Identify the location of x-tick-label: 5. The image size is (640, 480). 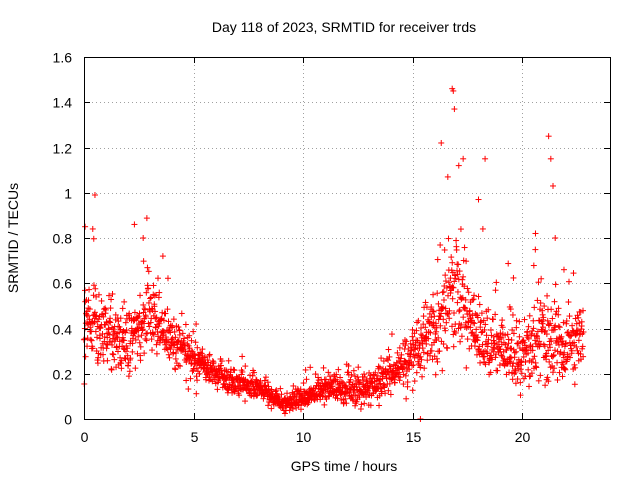
(195, 437).